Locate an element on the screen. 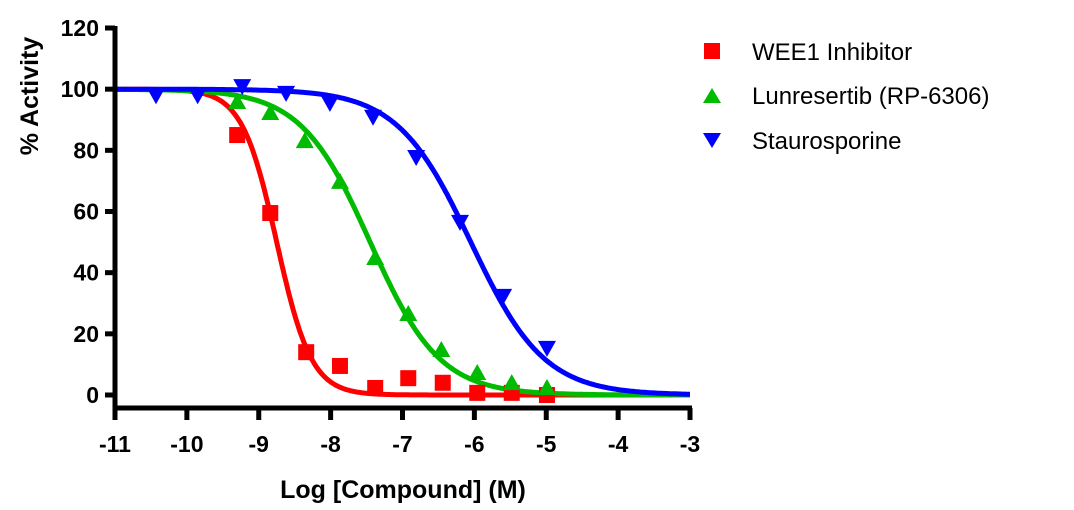 The image size is (1074, 510). y-tick-label: 60 is located at coordinates (86, 212).